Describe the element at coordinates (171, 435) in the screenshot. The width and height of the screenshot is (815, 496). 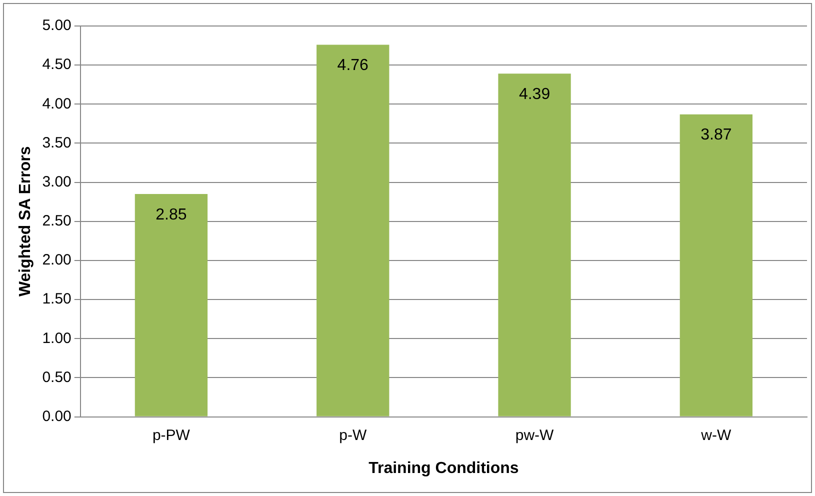
I see `x-tick-label: p-PW` at that location.